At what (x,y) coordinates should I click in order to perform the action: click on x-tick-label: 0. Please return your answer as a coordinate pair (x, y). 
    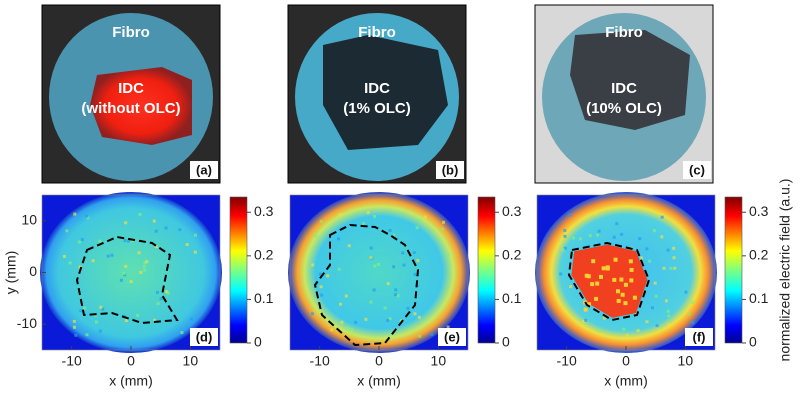
    Looking at the image, I should click on (379, 361).